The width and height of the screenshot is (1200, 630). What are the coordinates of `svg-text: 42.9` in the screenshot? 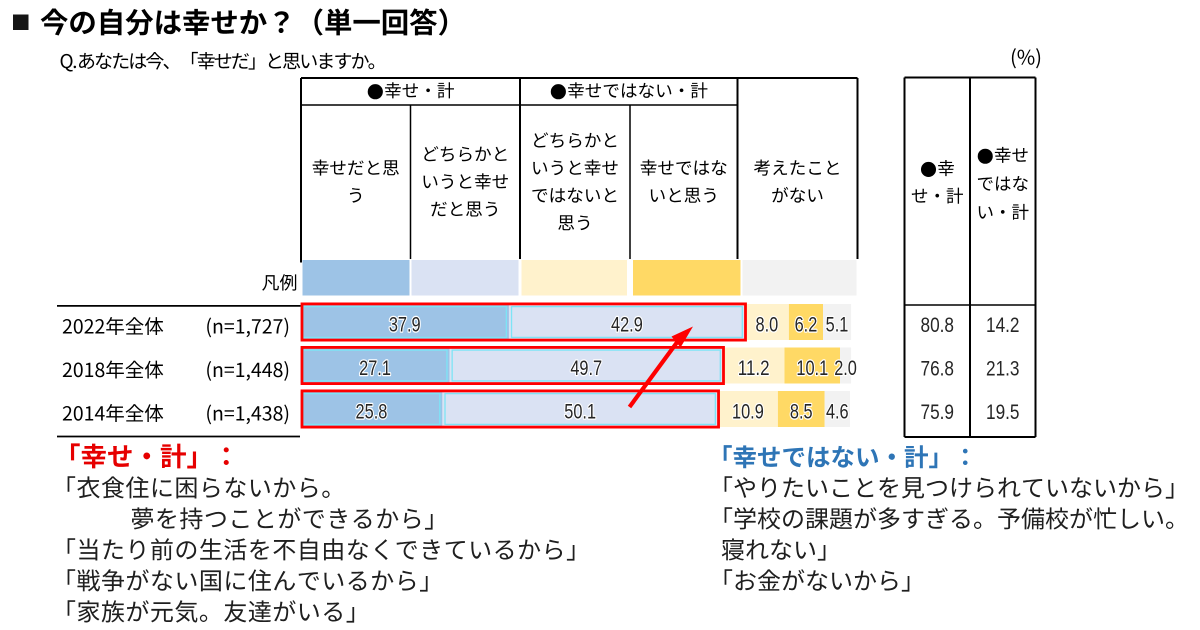 It's located at (627, 324).